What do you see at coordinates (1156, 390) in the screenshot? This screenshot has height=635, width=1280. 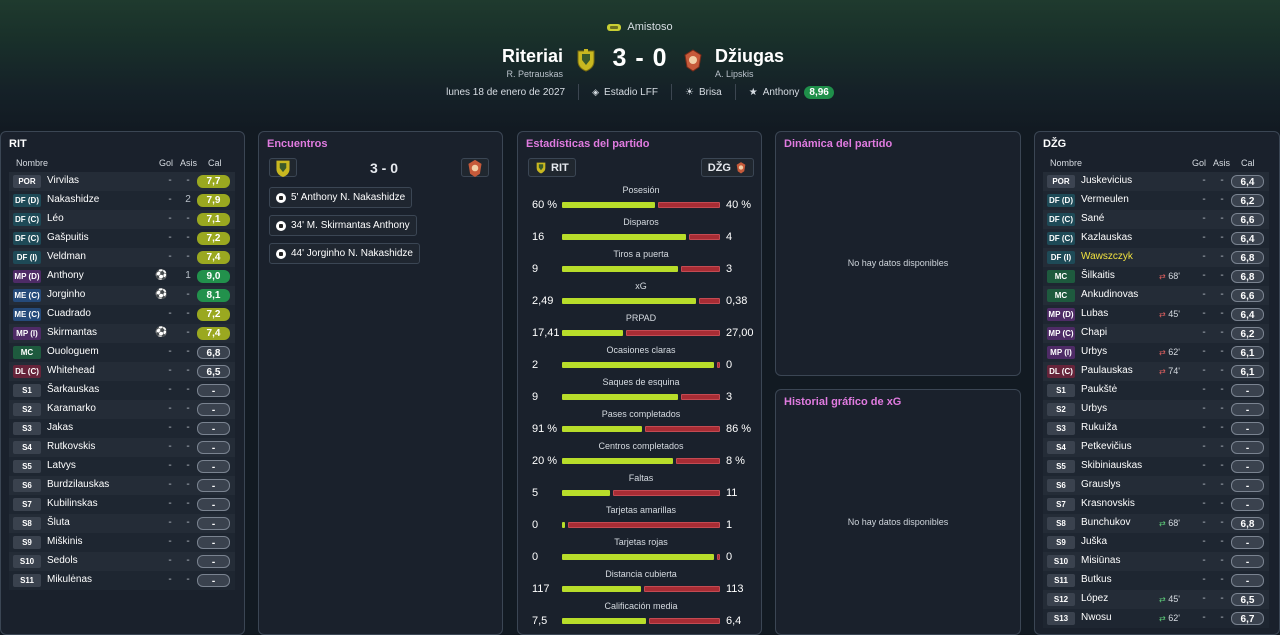 I see `player-row: S1 Paukštė - - -` at bounding box center [1156, 390].